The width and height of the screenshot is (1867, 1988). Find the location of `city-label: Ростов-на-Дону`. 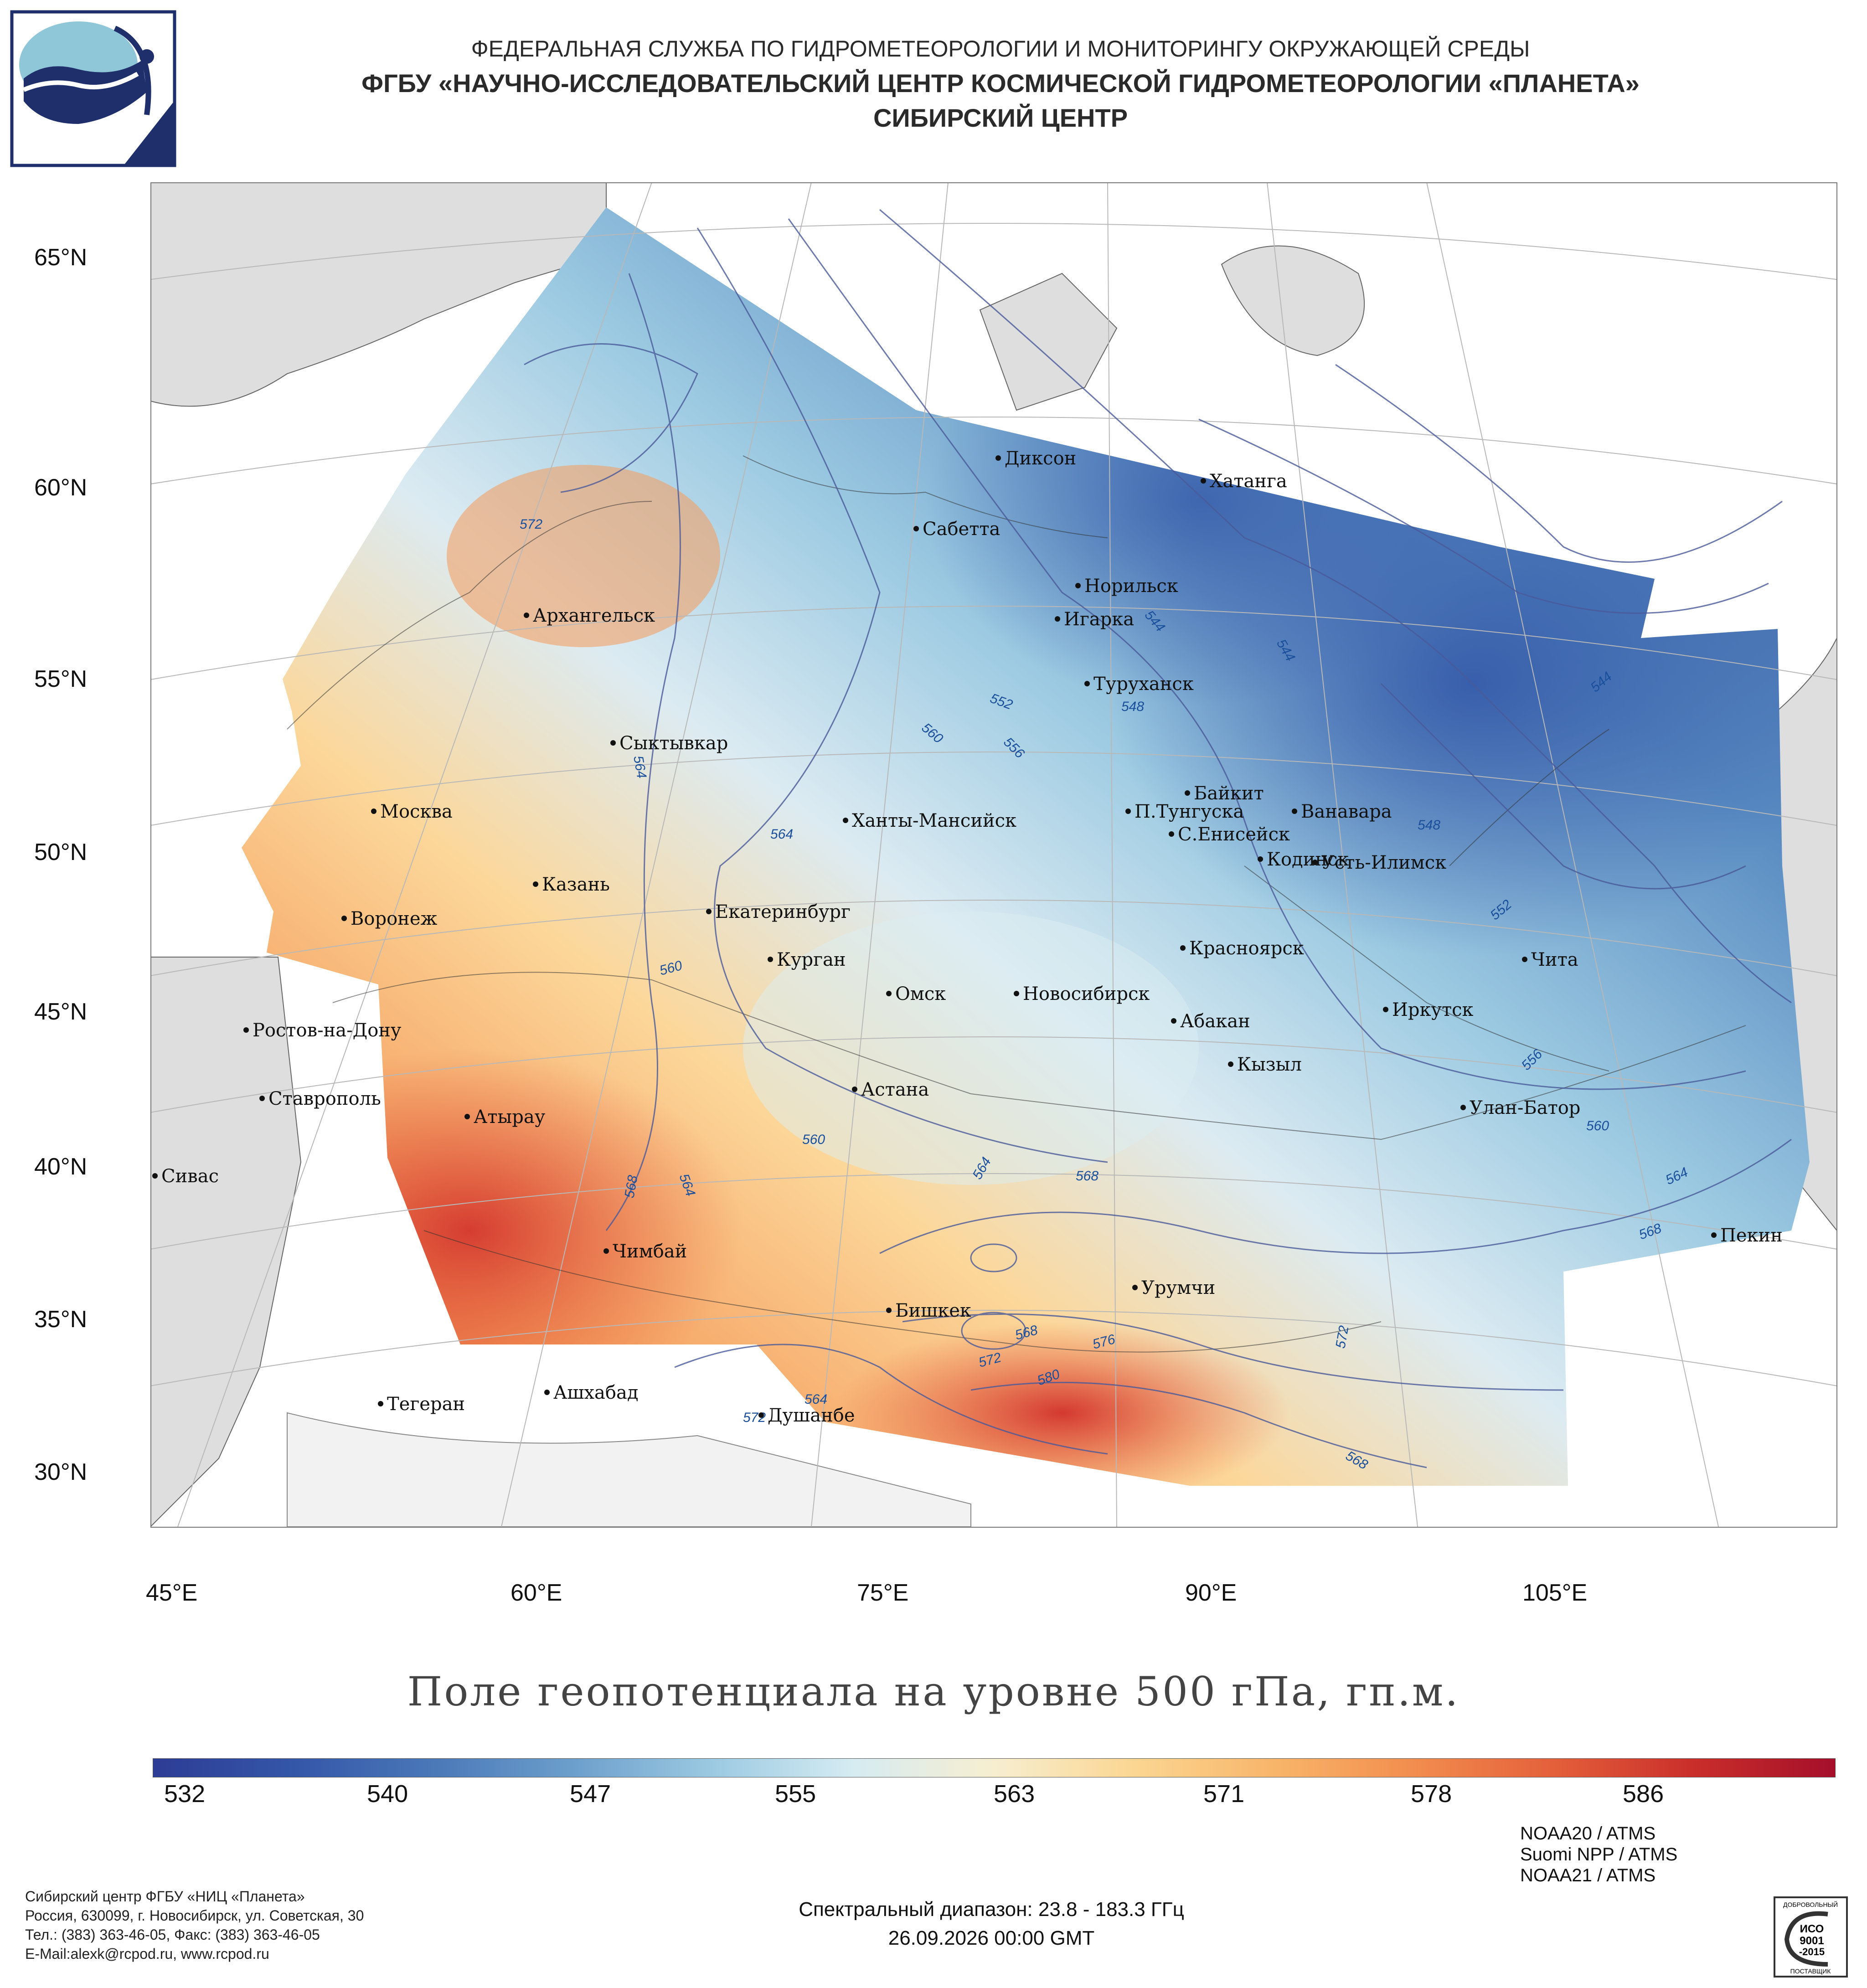

city-label: Ростов-на-Дону is located at coordinates (327, 1030).